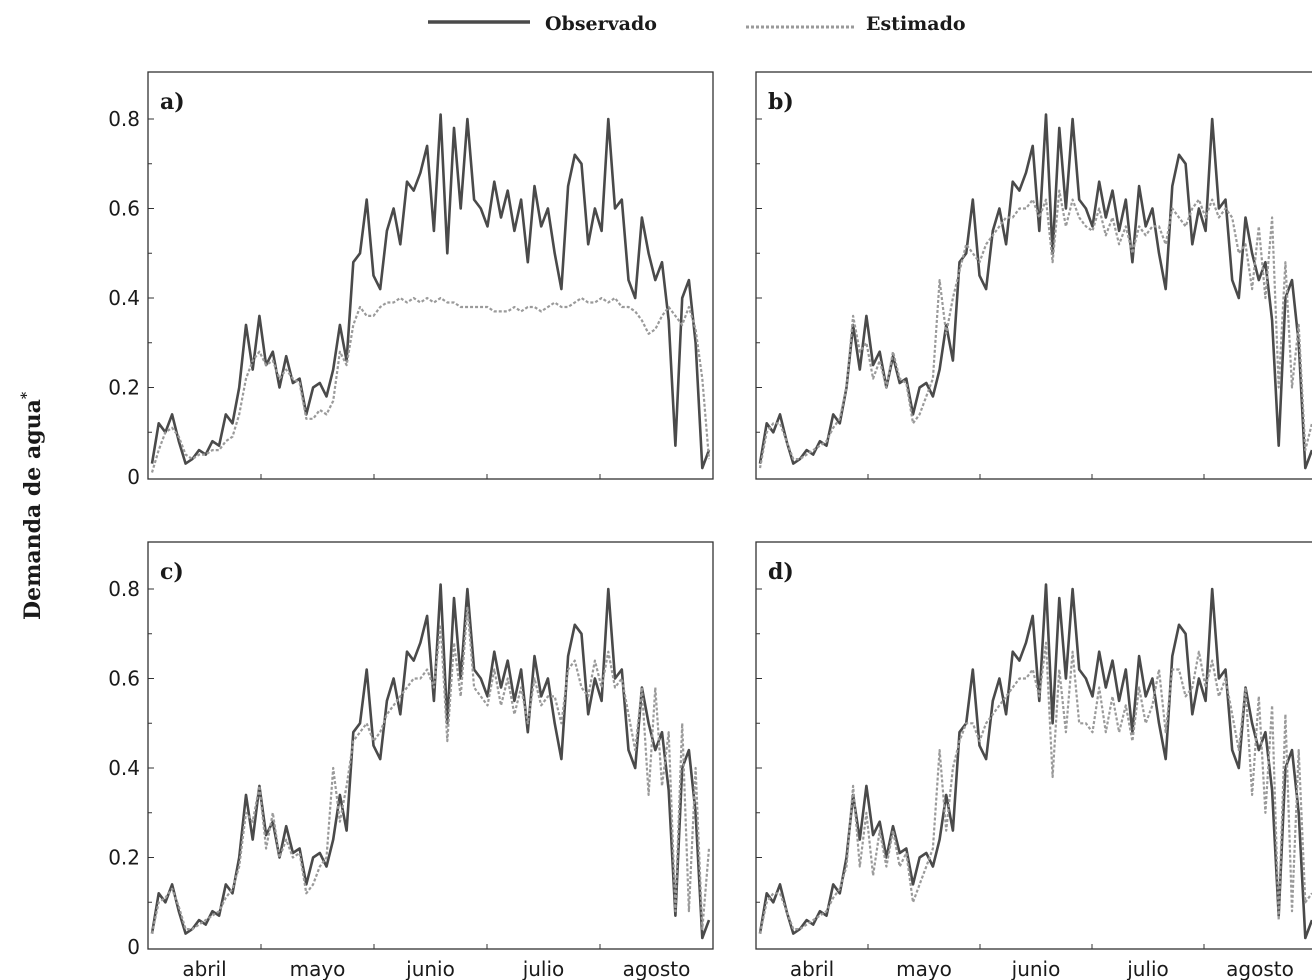 The height and width of the screenshot is (980, 1312). What do you see at coordinates (781, 572) in the screenshot?
I see `panel-label: d)` at bounding box center [781, 572].